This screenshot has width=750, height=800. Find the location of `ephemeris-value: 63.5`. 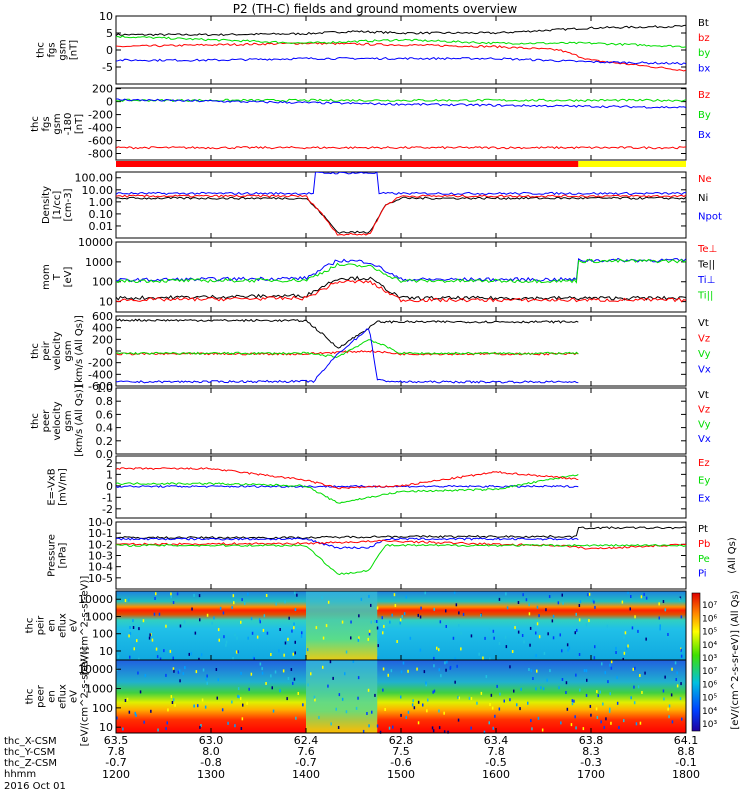

ephemeris-value: 63.5 is located at coordinates (116, 740).